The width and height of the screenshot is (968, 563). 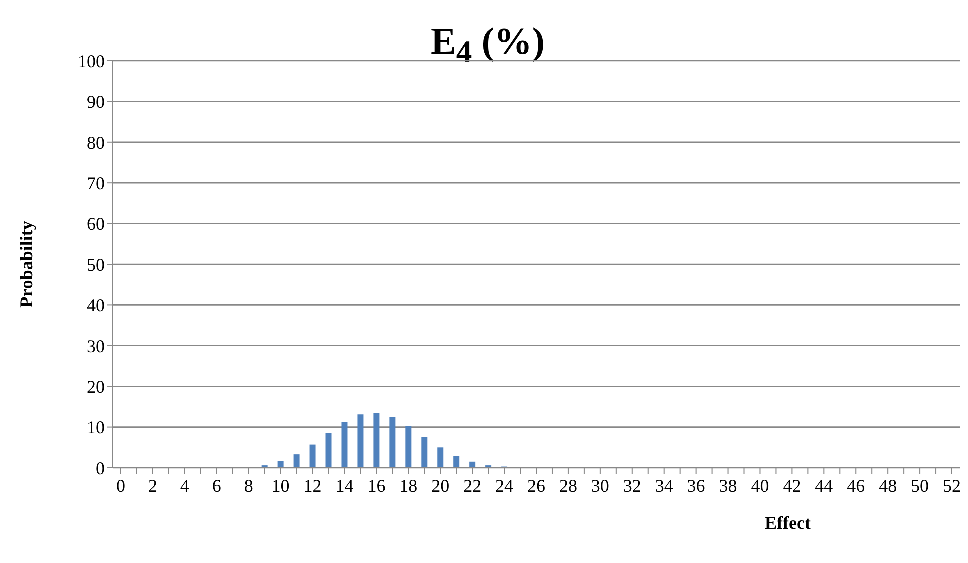 I want to click on y-tick-label: 20, so click(x=96, y=386).